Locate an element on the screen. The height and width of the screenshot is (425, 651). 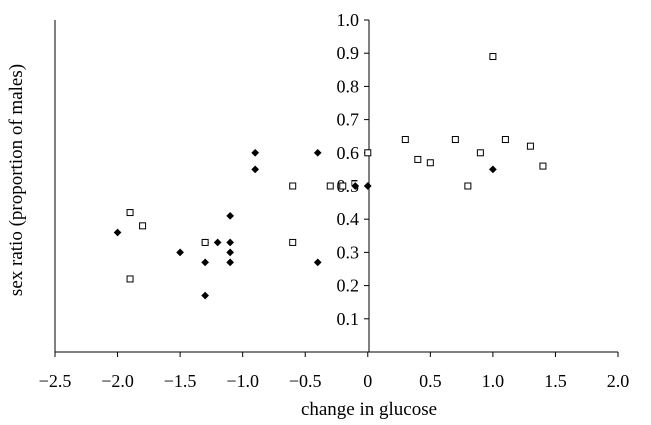
x-tick-label: −0.5 is located at coordinates (305, 381).